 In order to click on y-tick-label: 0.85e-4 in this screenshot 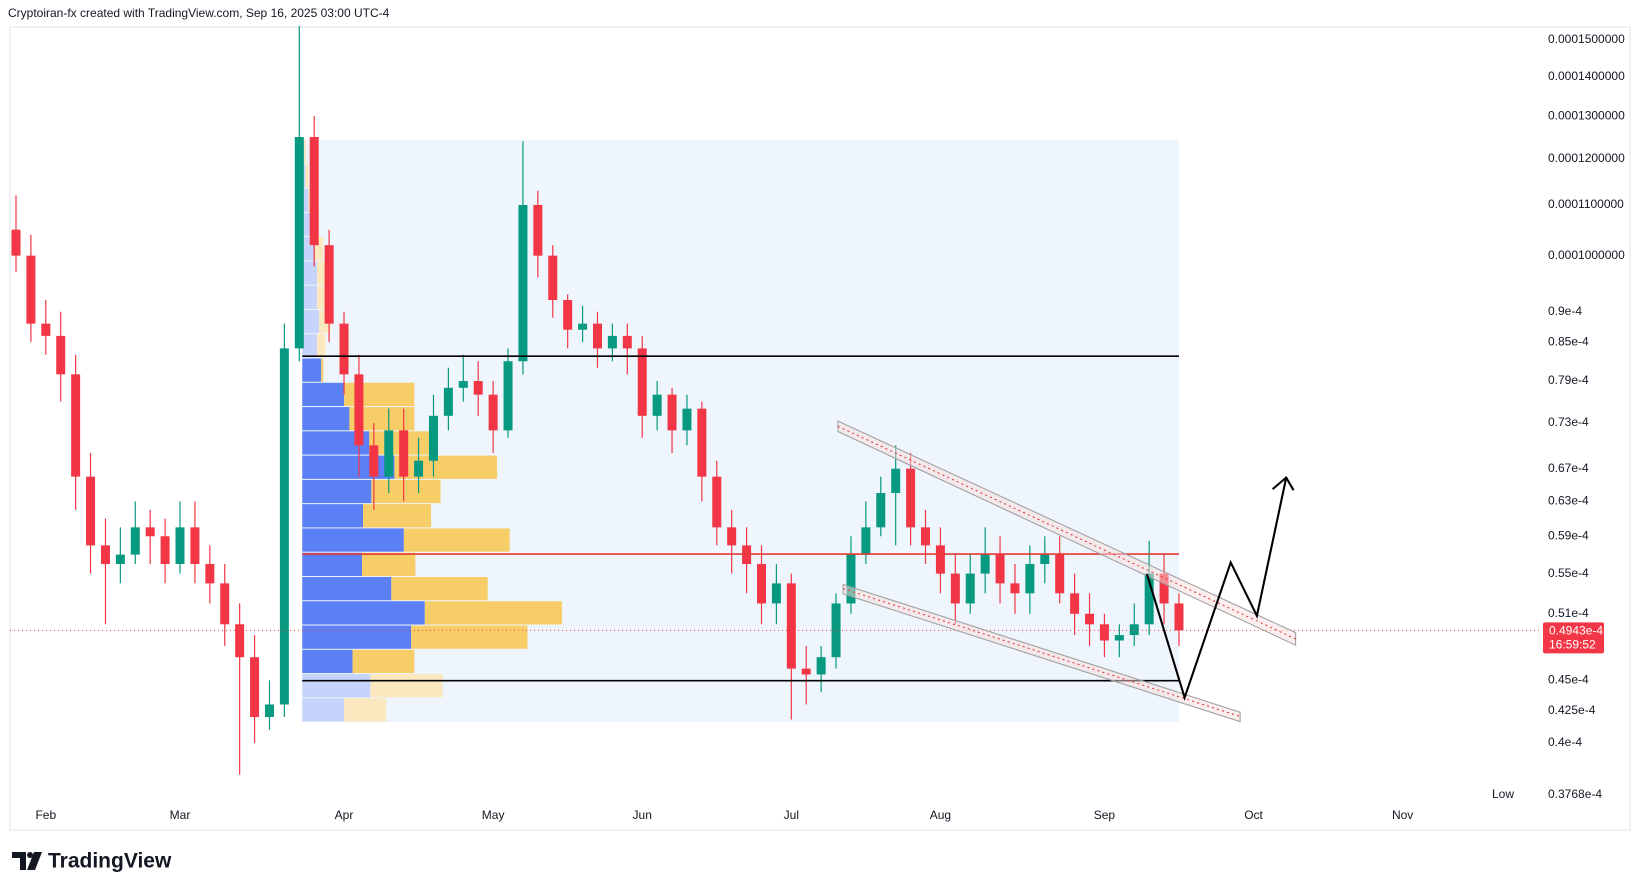, I will do `click(1568, 341)`.